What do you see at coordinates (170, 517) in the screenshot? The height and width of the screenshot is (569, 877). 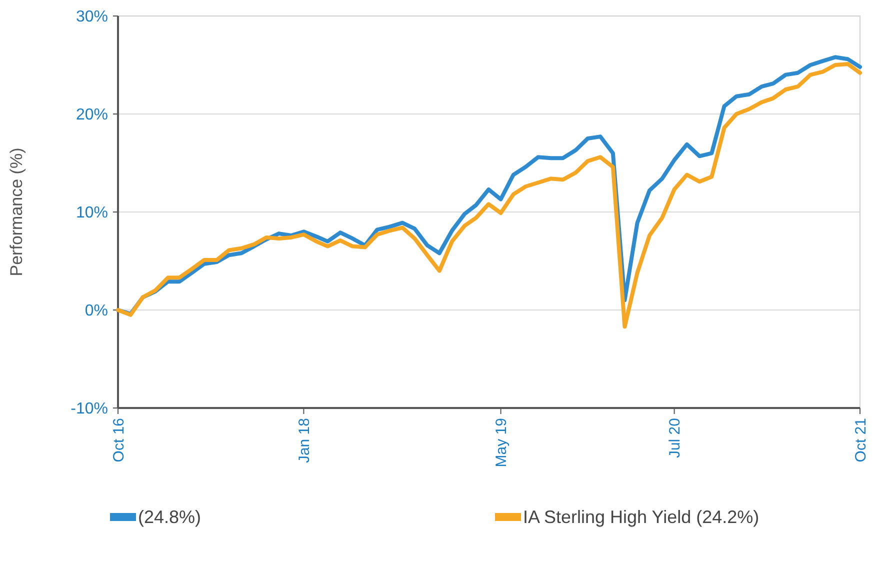 I see `legend-label: (24.8%)` at bounding box center [170, 517].